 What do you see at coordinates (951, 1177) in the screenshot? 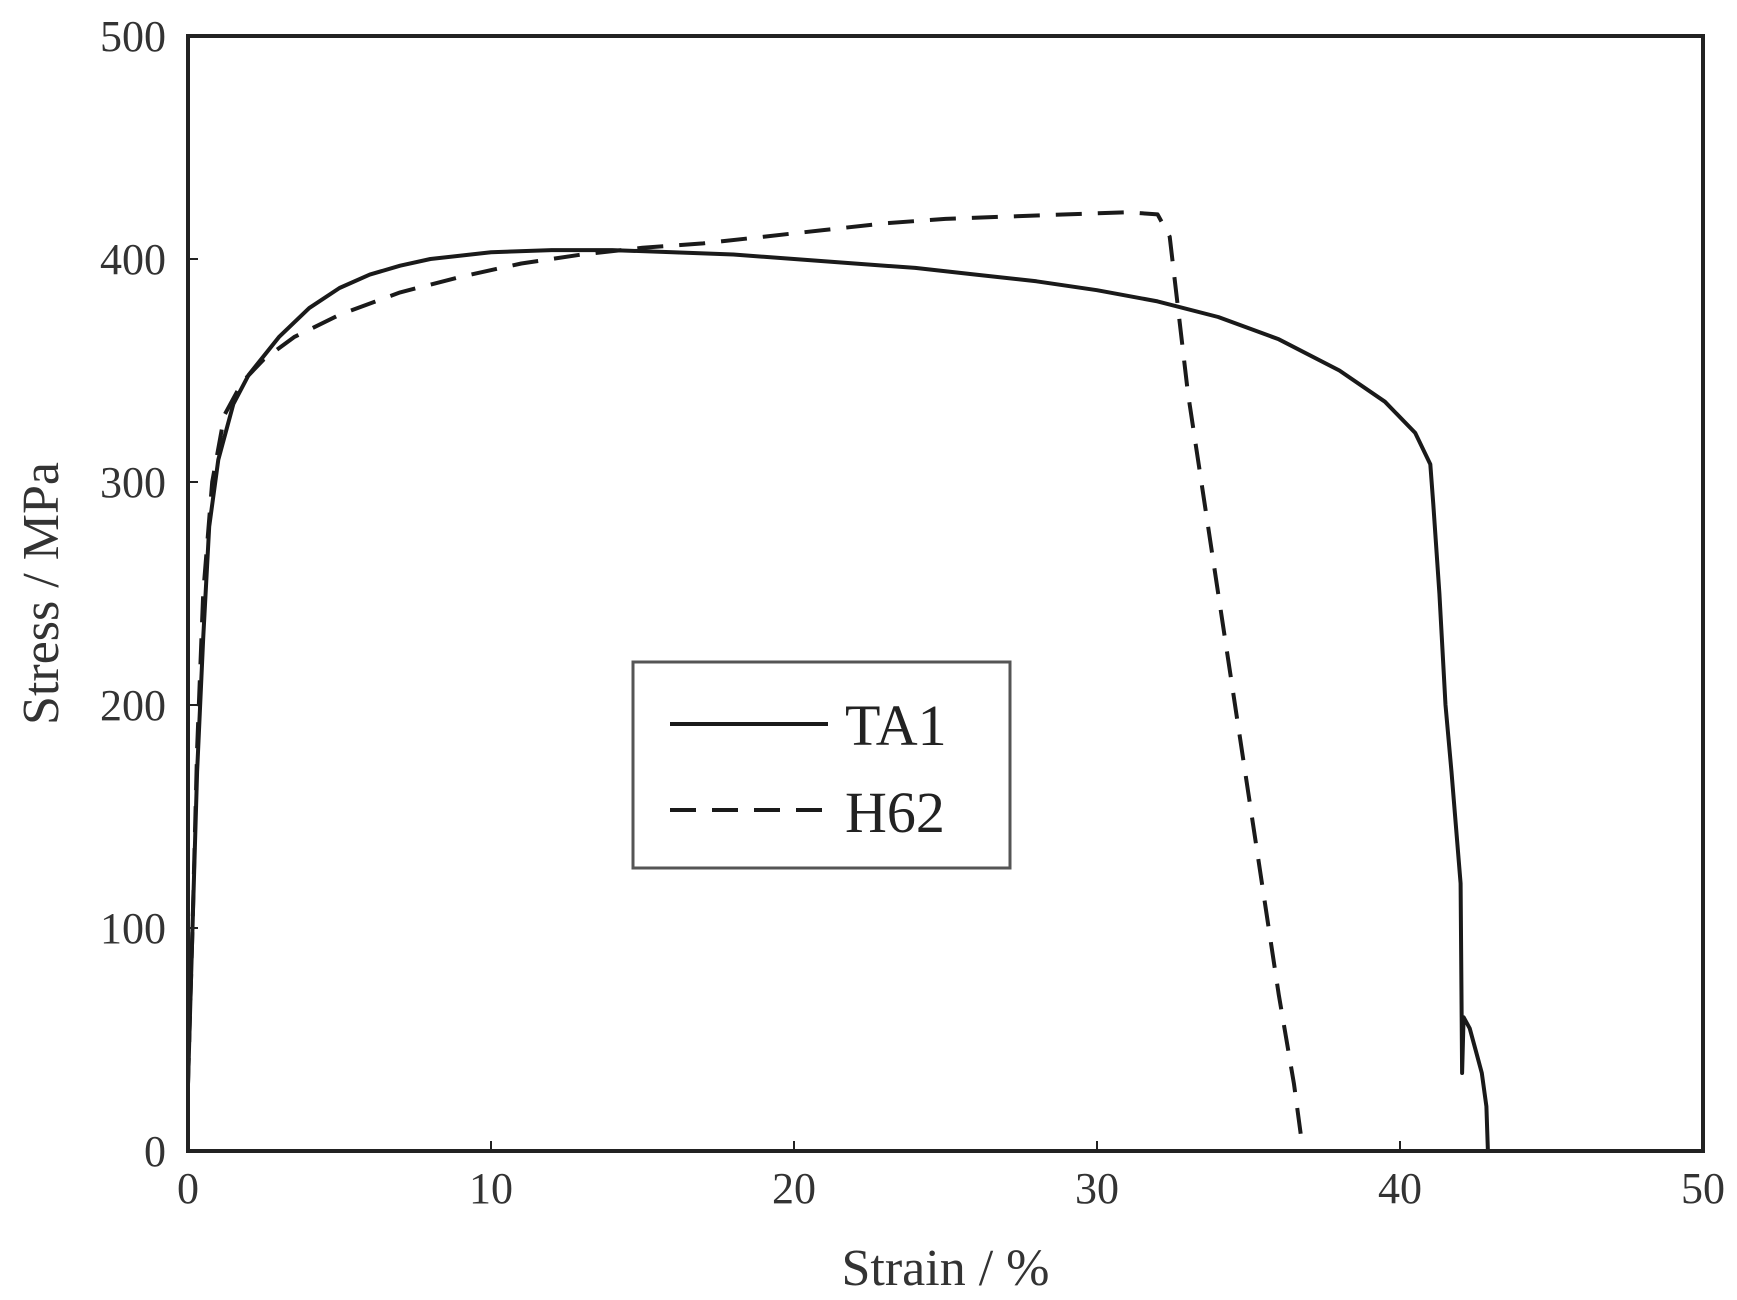
I see `x-axis-ticks: 0 10 20 30 40 50` at bounding box center [951, 1177].